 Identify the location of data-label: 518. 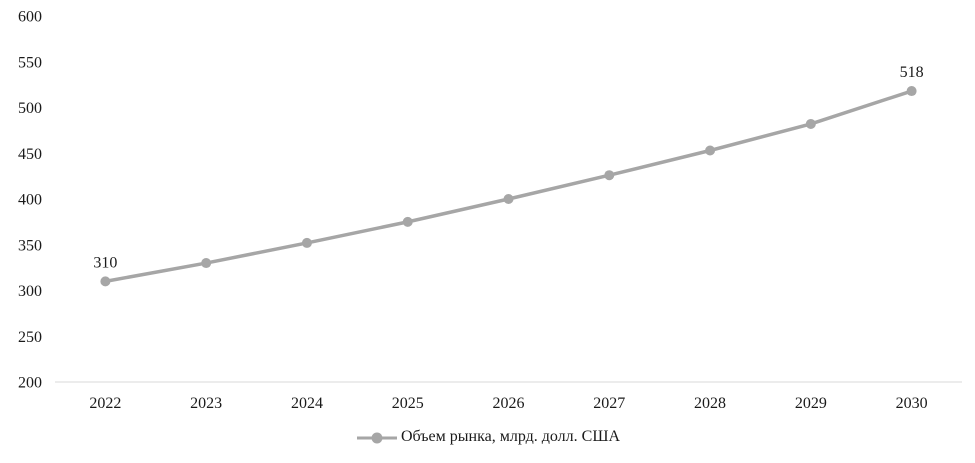
(912, 72).